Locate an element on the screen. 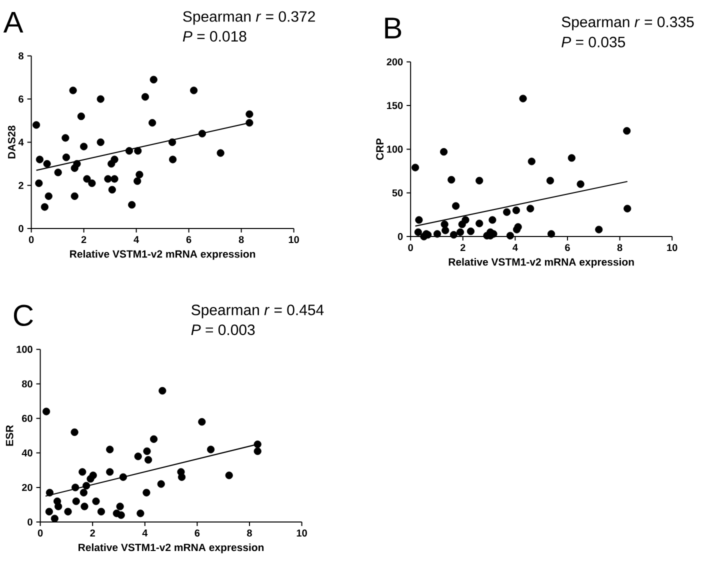 The width and height of the screenshot is (717, 572). y-tick-label: 200 is located at coordinates (394, 62).